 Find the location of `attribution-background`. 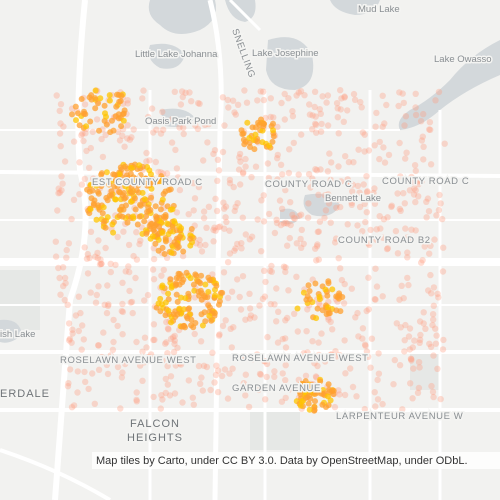

attribution-background is located at coordinates (296, 460).